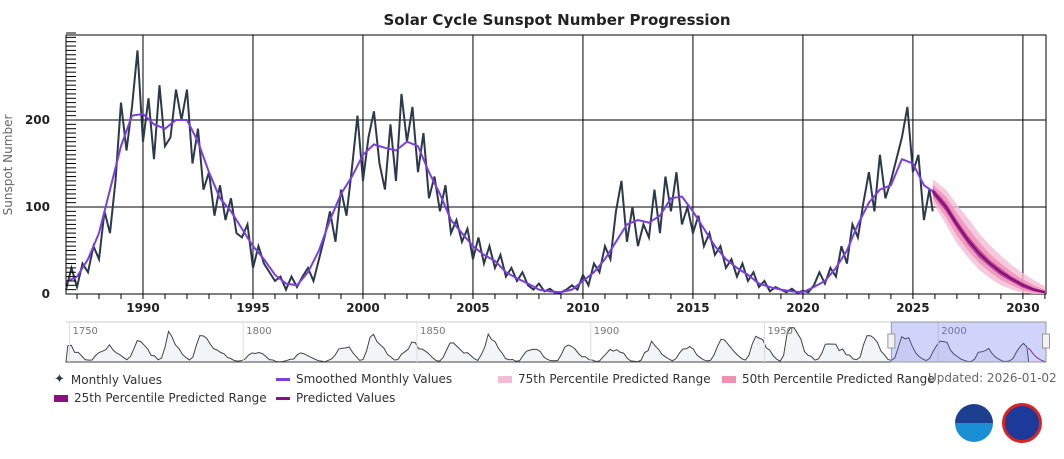 The image size is (1064, 459). I want to click on x-tick-label: 2025, so click(912, 308).